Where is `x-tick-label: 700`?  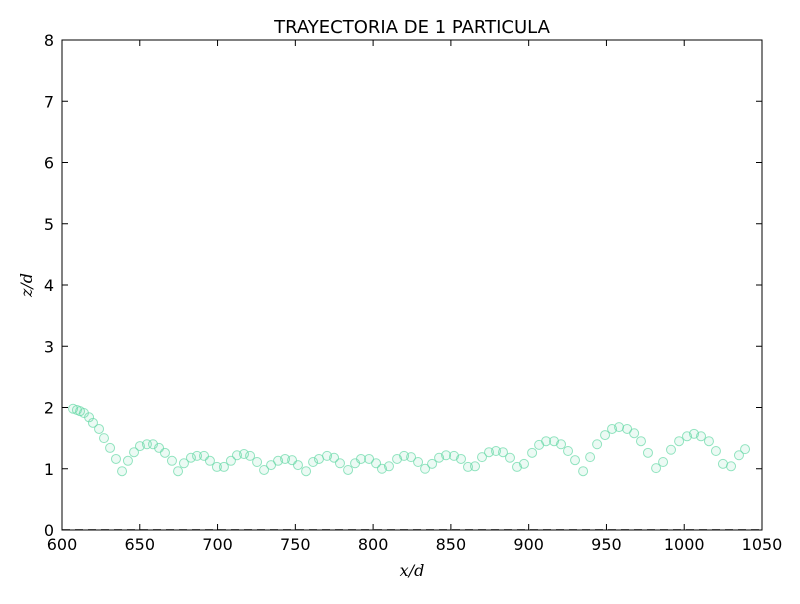 x-tick-label: 700 is located at coordinates (217, 544).